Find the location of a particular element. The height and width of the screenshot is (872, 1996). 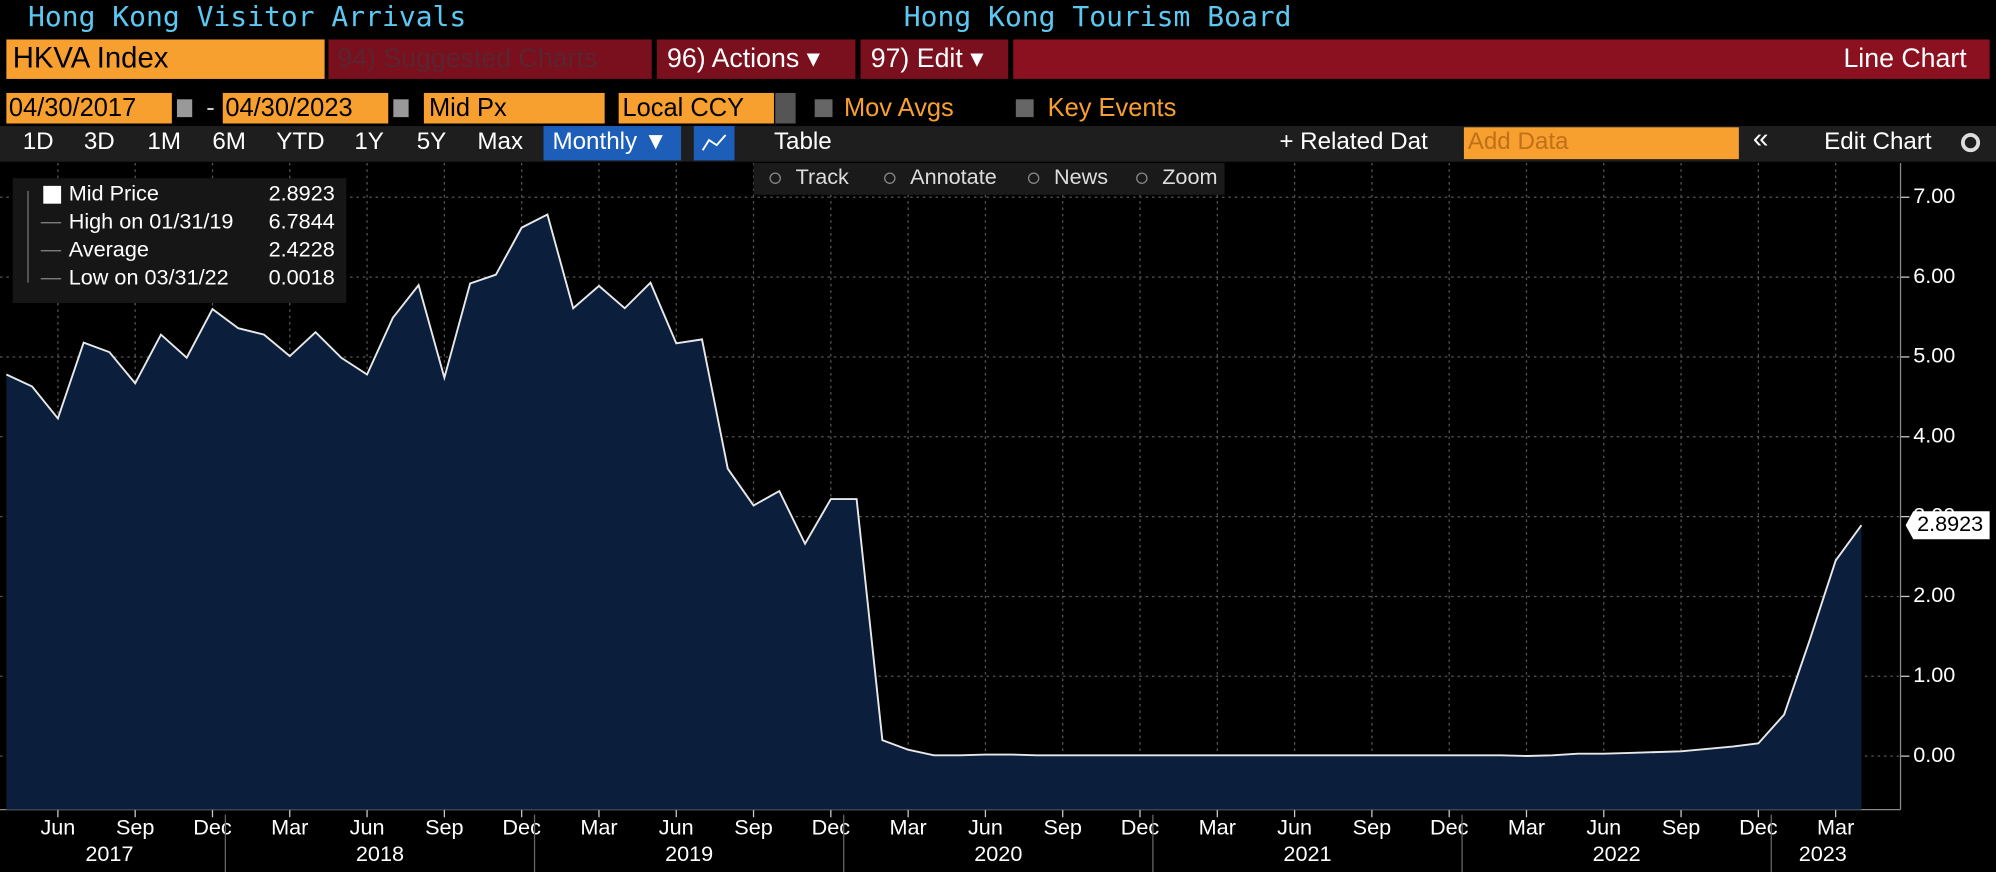

y-tick-label: 6.00 is located at coordinates (1934, 275).